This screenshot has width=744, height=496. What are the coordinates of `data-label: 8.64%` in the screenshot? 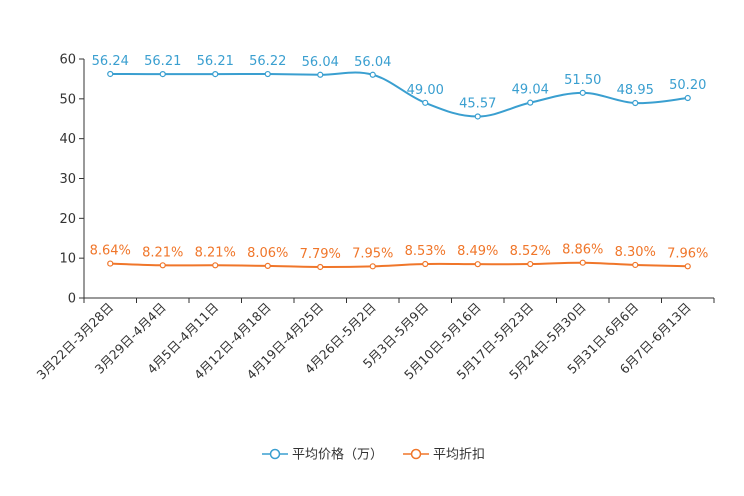 It's located at (110, 251).